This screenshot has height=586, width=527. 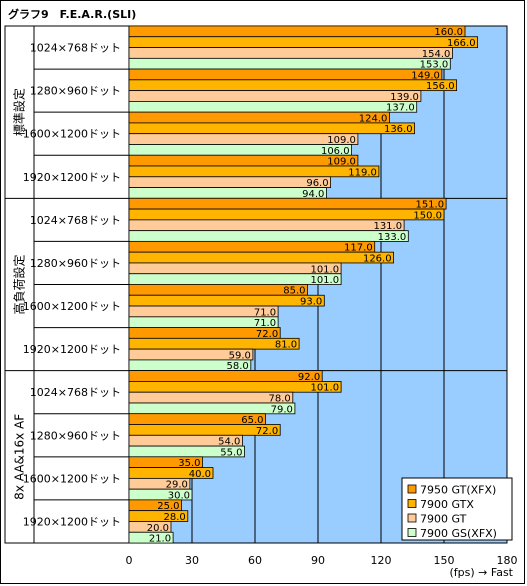 What do you see at coordinates (381, 560) in the screenshot?
I see `x-tick-label: 120` at bounding box center [381, 560].